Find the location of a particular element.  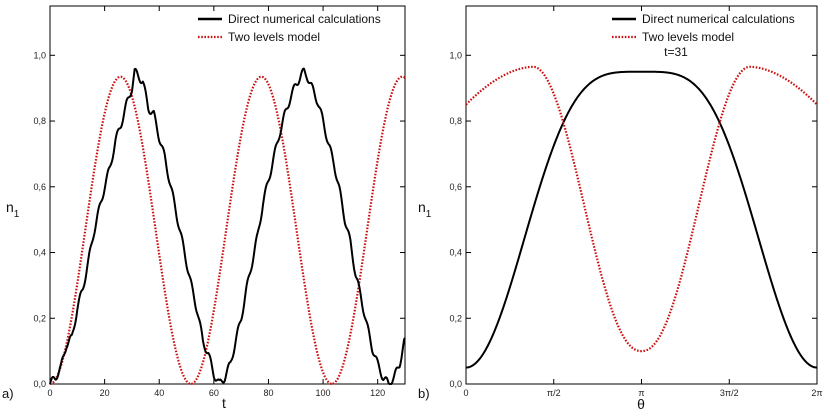

x-tick-label: 40 is located at coordinates (159, 393).